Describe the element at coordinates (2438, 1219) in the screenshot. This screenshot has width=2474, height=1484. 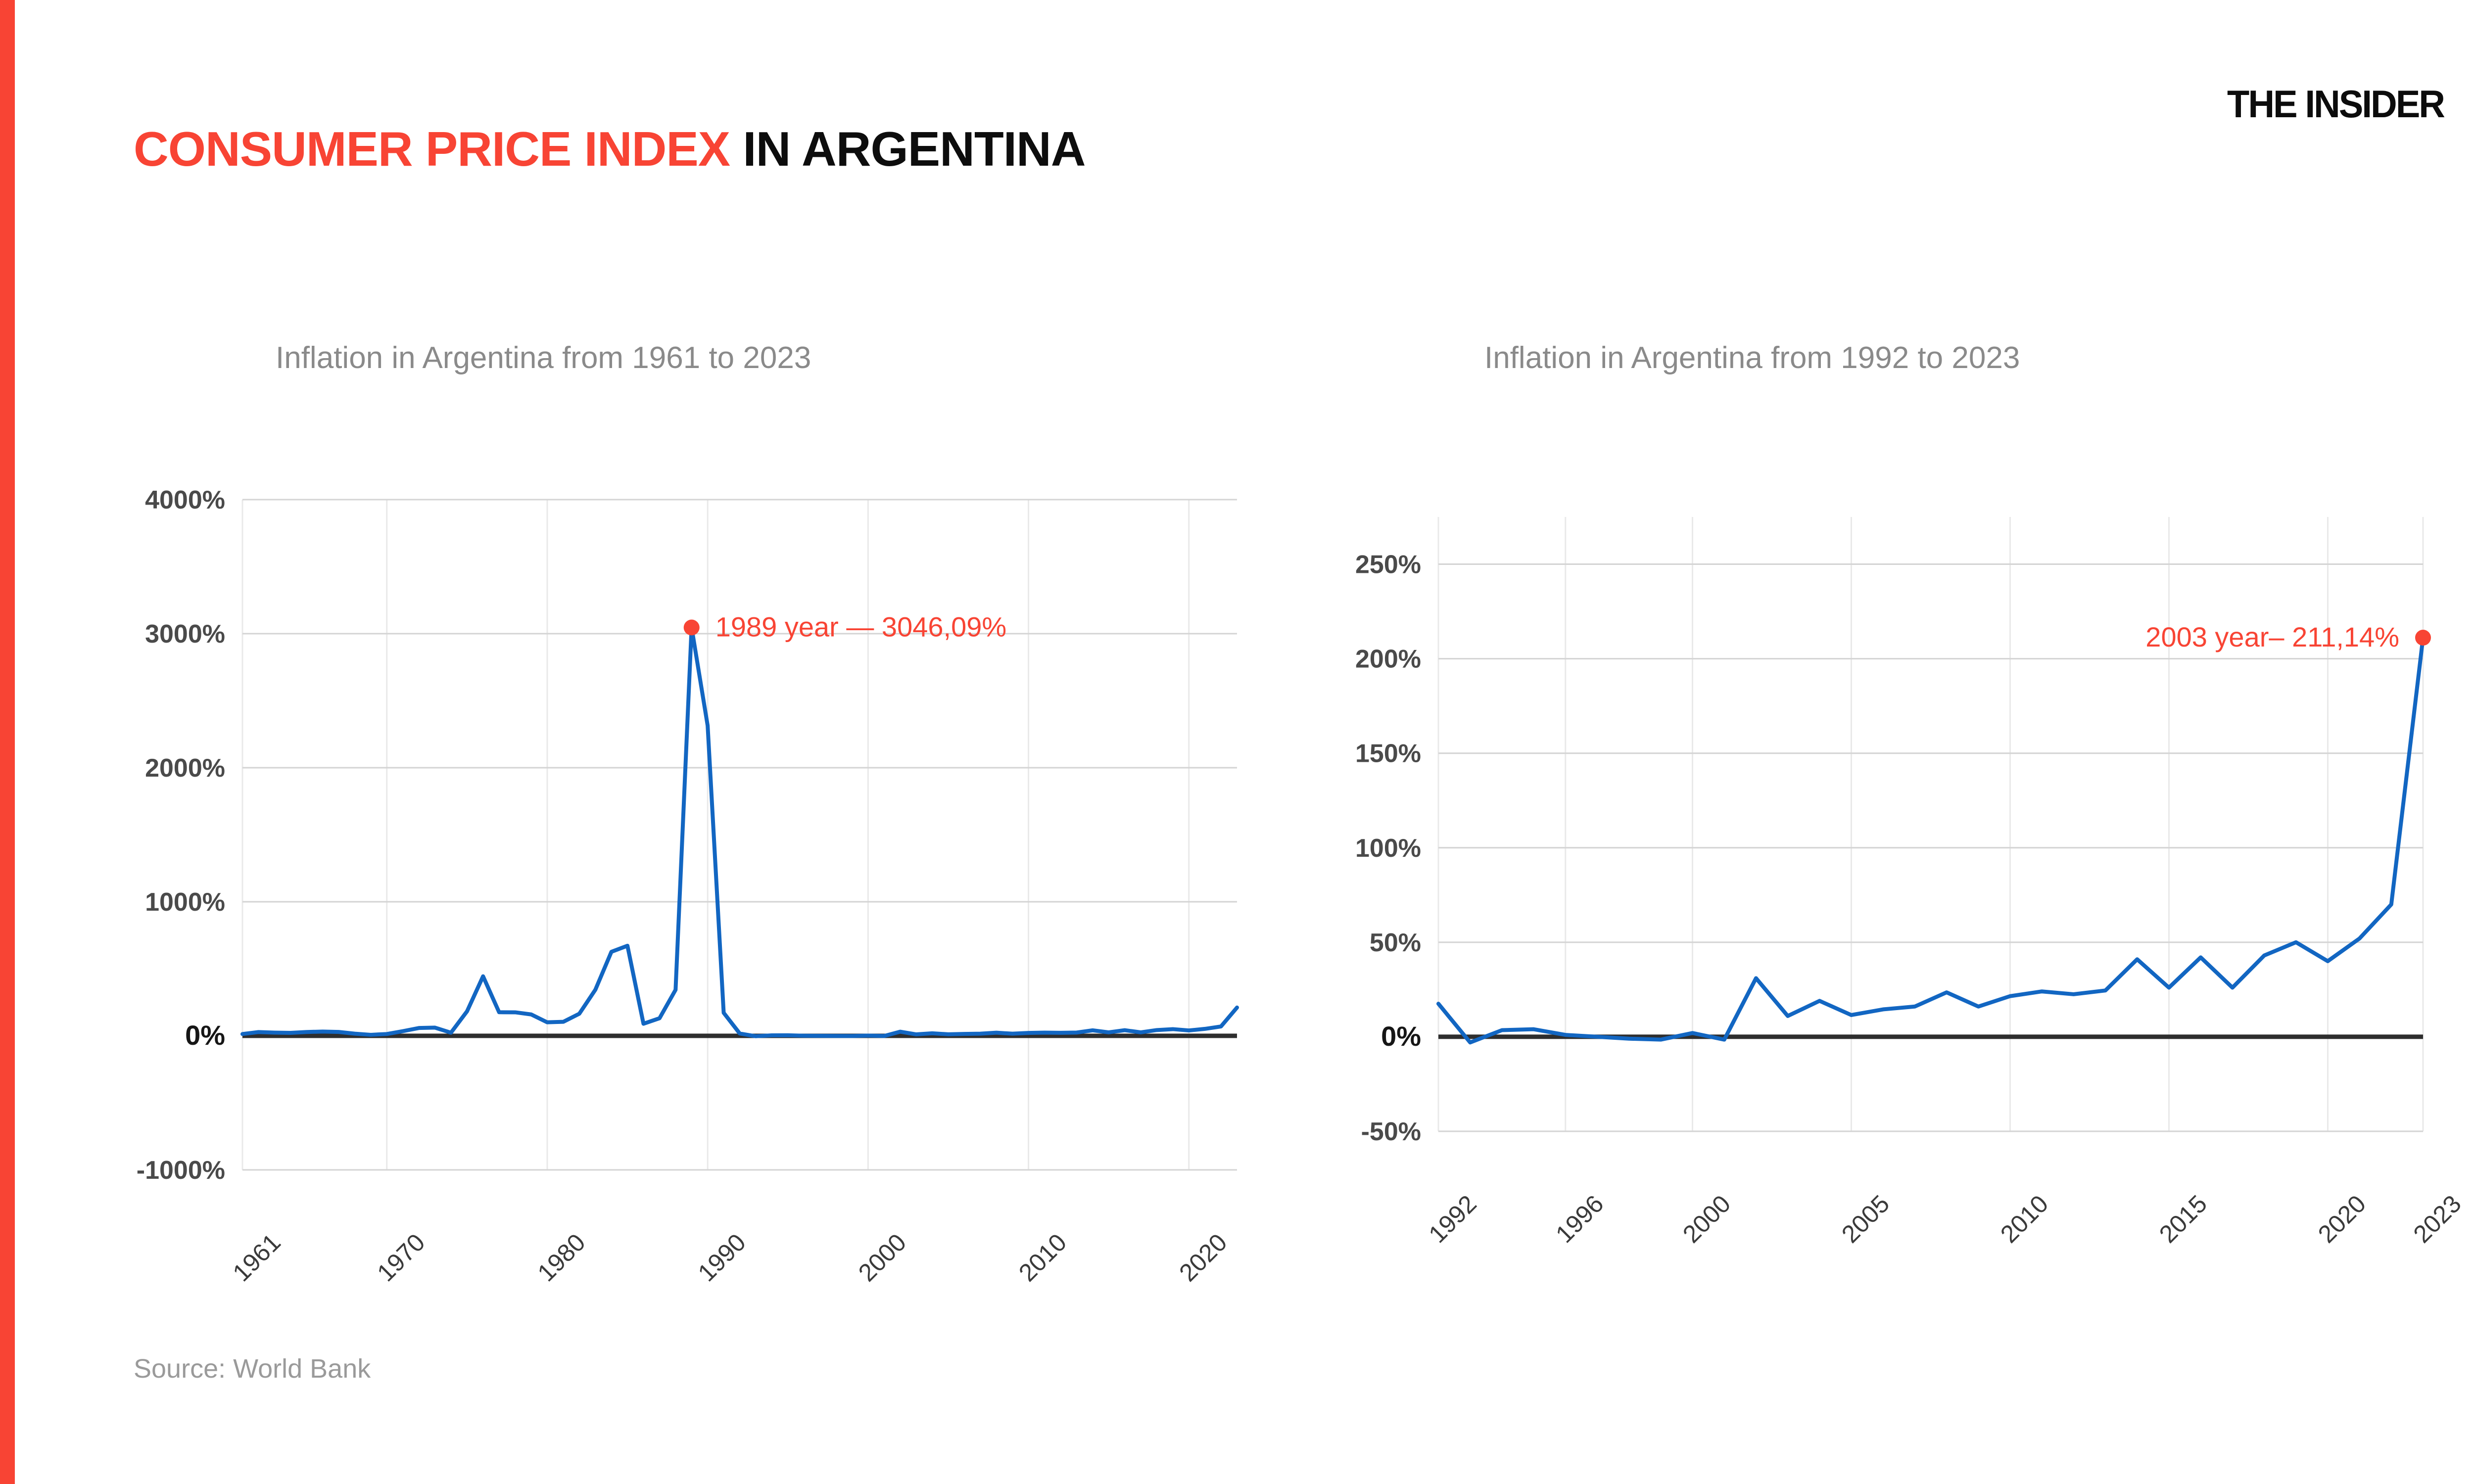
I see `x-tick-label: 2023` at that location.